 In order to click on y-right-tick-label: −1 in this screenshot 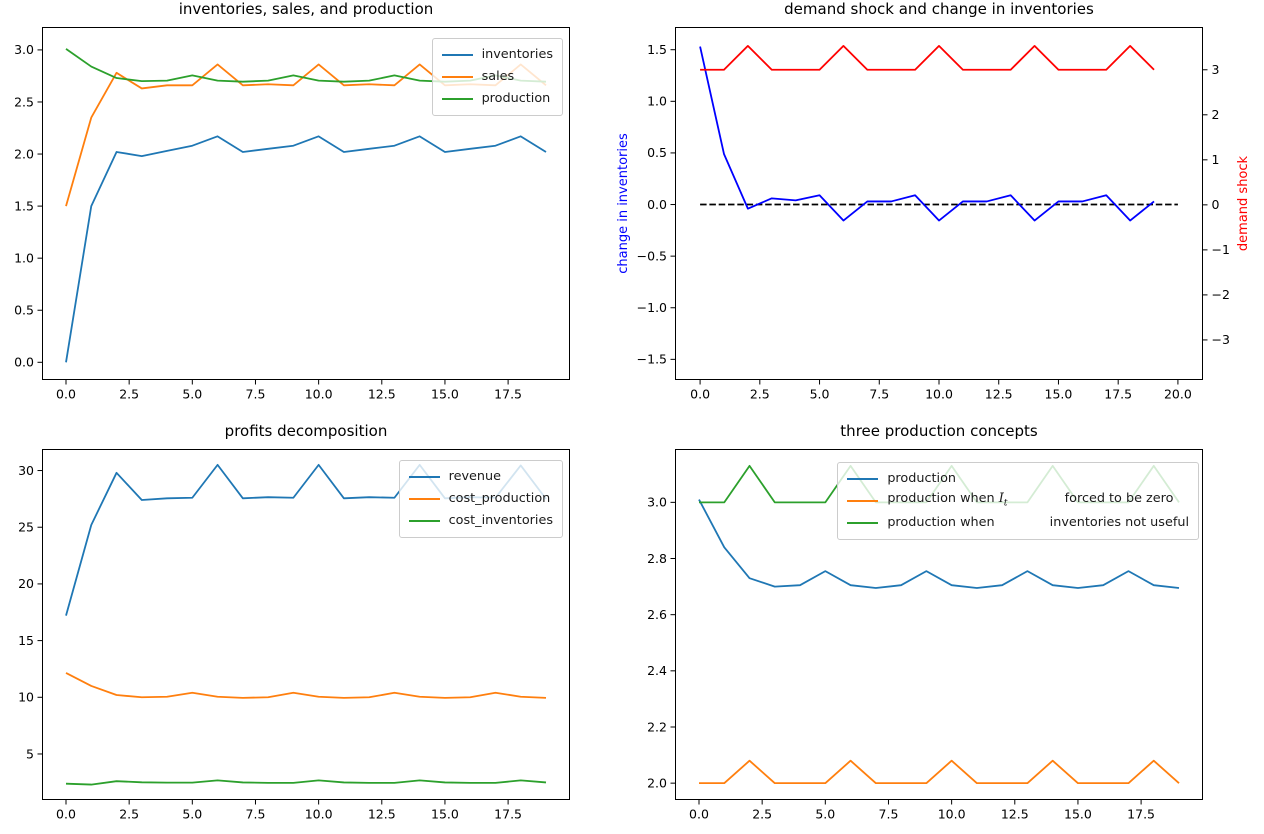, I will do `click(1221, 249)`.